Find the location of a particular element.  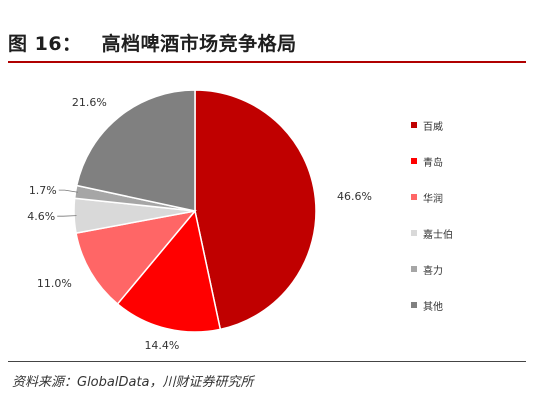

legend-item-3: 华润 is located at coordinates (427, 197).